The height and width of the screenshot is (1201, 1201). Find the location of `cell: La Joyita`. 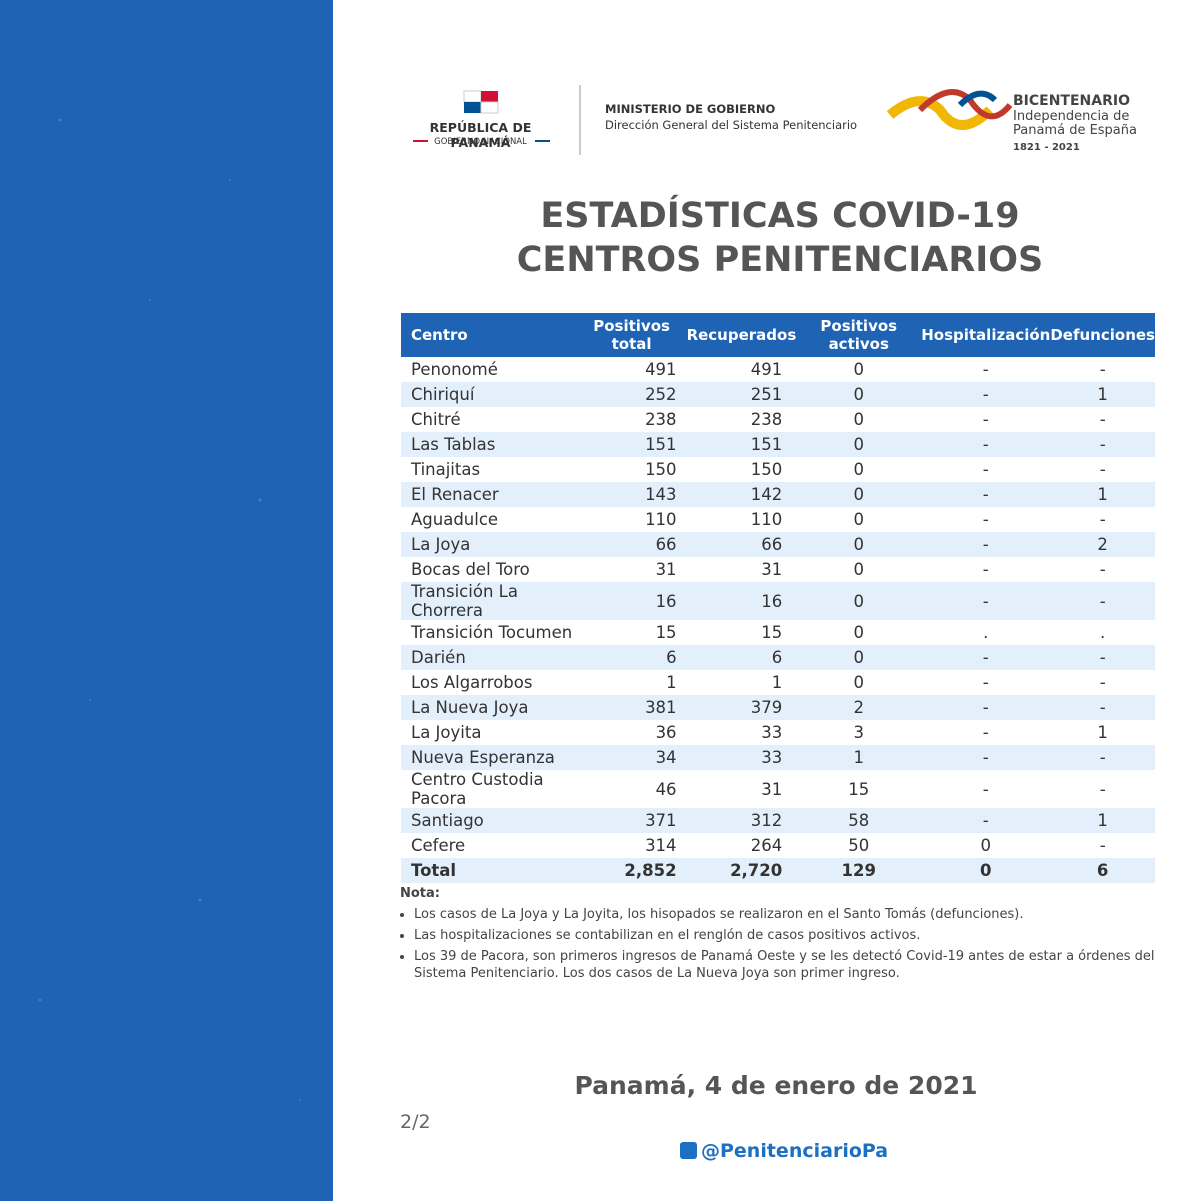

cell: La Joyita is located at coordinates (446, 732).